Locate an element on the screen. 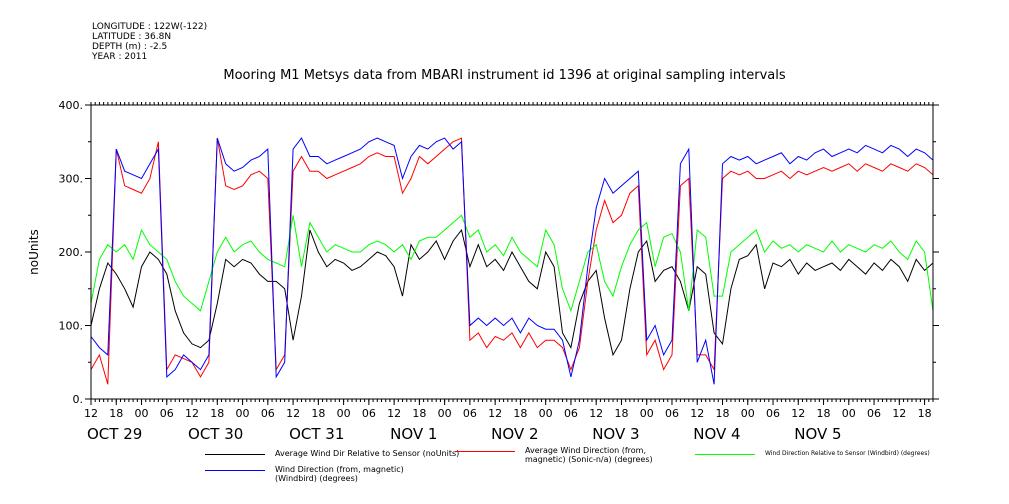 The height and width of the screenshot is (504, 1009). year-text: YEAR : 2011 is located at coordinates (120, 57).